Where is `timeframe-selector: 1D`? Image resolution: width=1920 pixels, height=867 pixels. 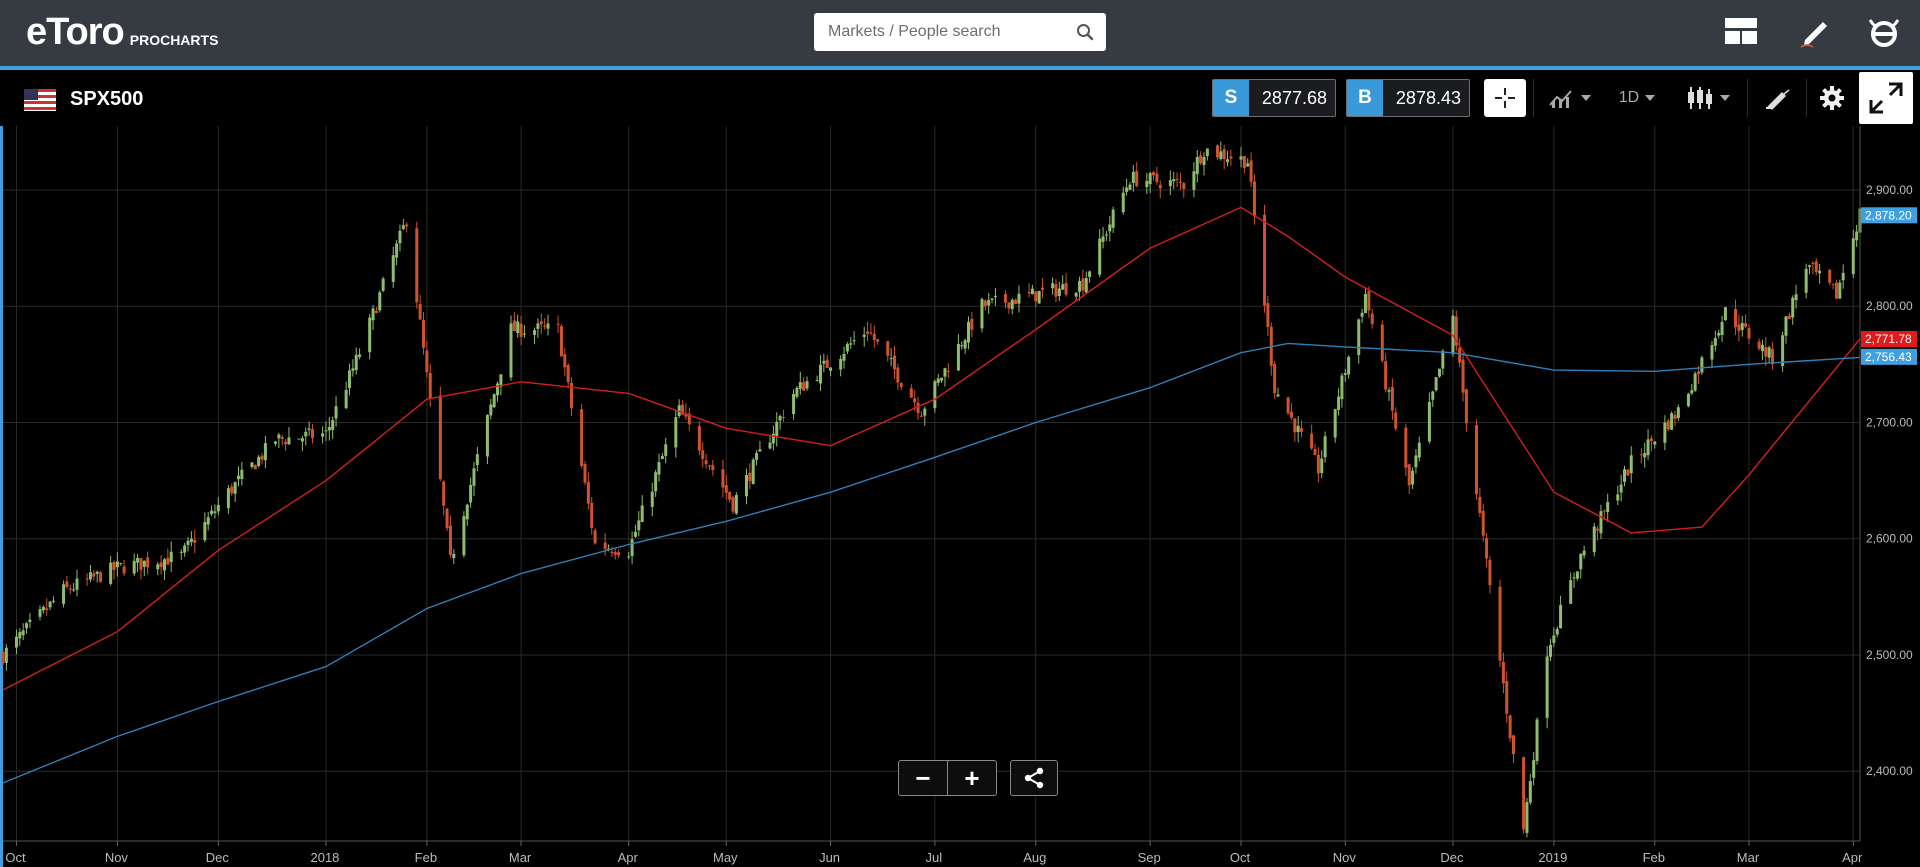
timeframe-selector: 1D is located at coordinates (1637, 98).